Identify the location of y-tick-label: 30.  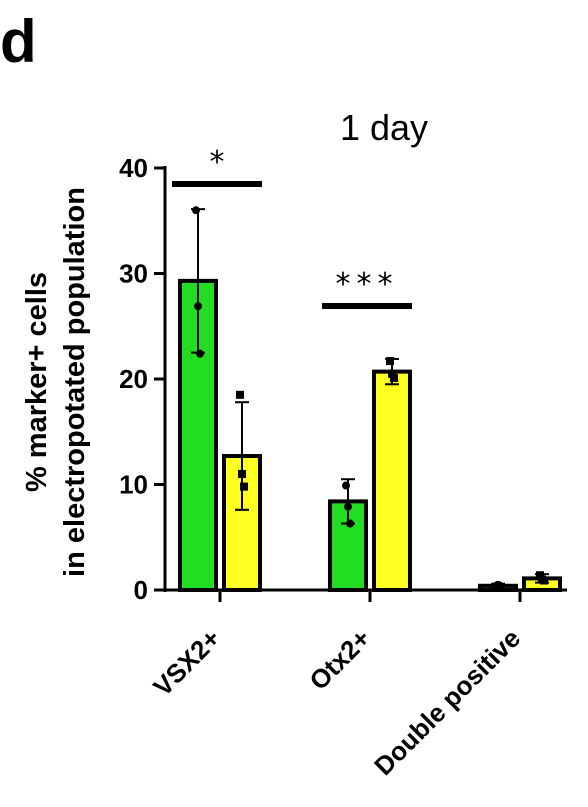
(133, 274).